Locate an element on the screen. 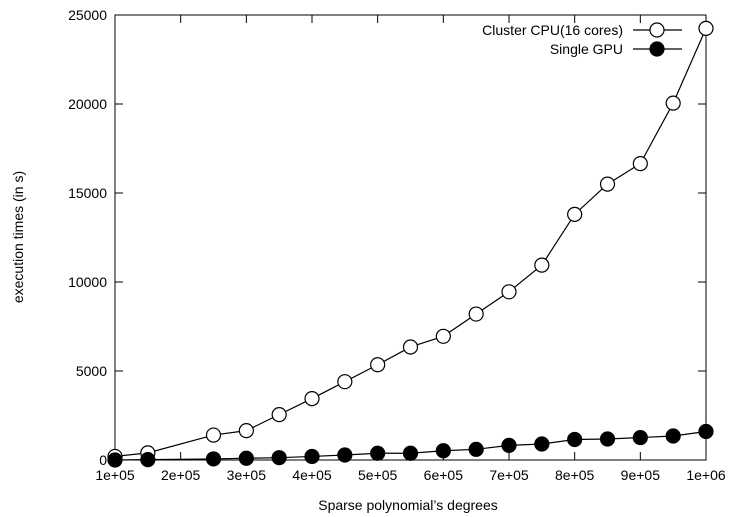 This screenshot has width=730, height=517. y-tick-label: 10000 is located at coordinates (87, 282).